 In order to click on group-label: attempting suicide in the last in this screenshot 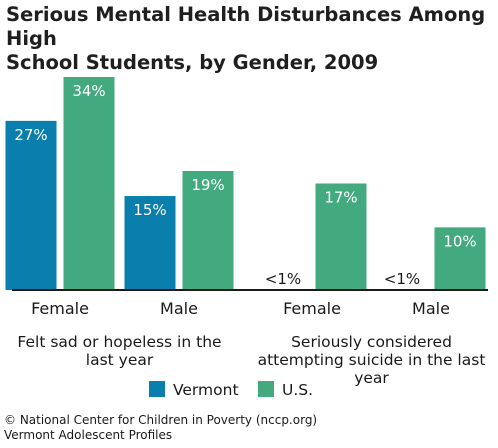, I will do `click(372, 360)`.